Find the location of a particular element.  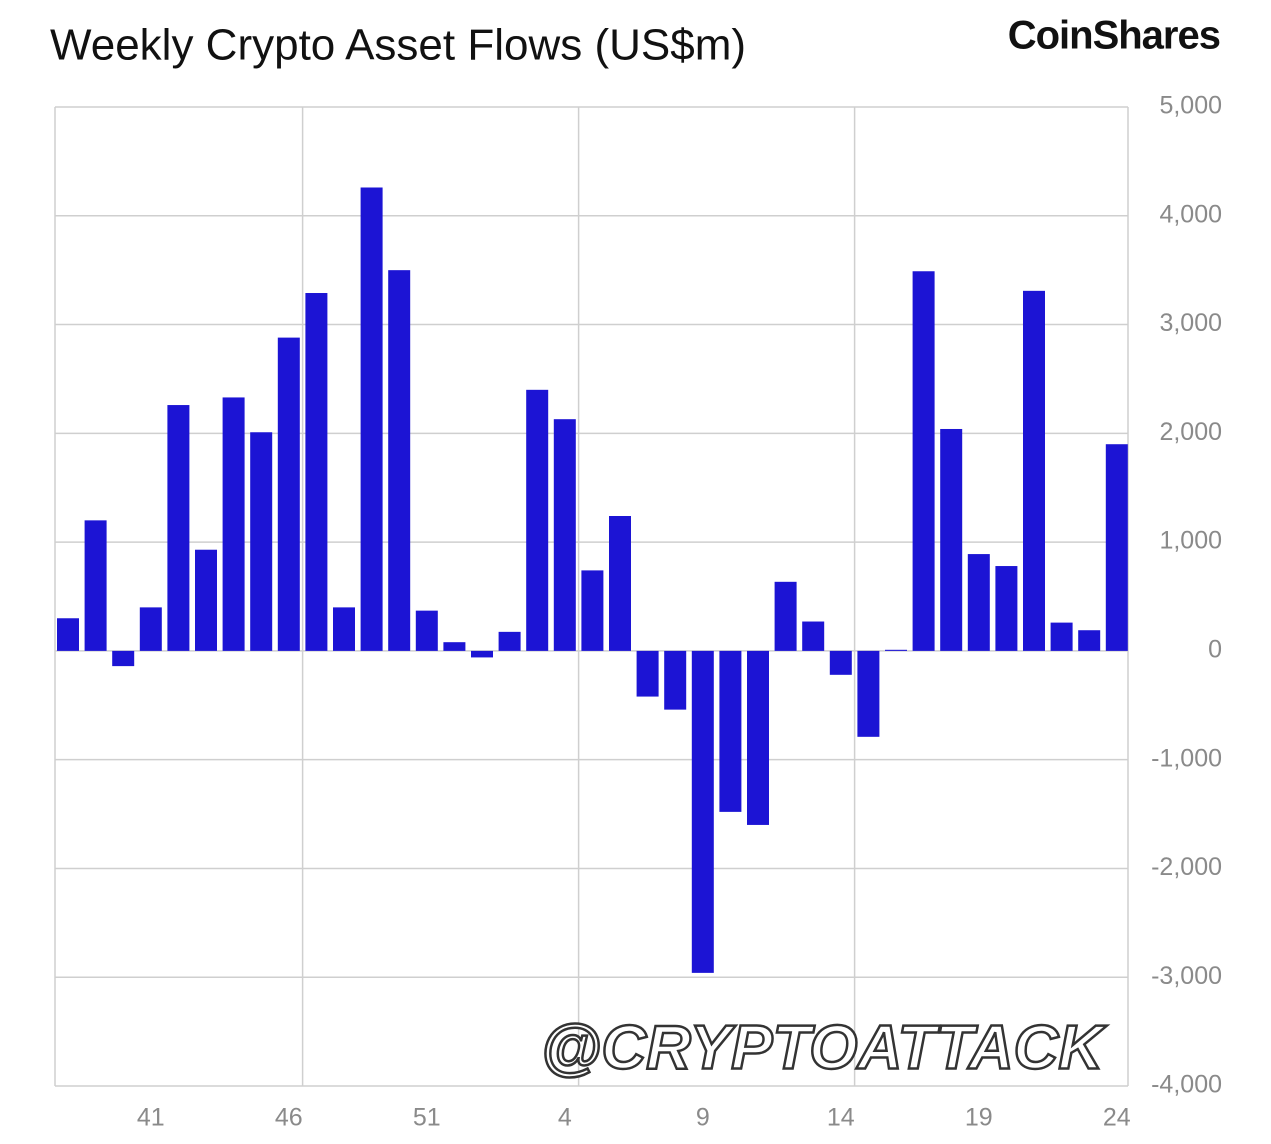

x-tick-label: 24 is located at coordinates (1117, 1118).